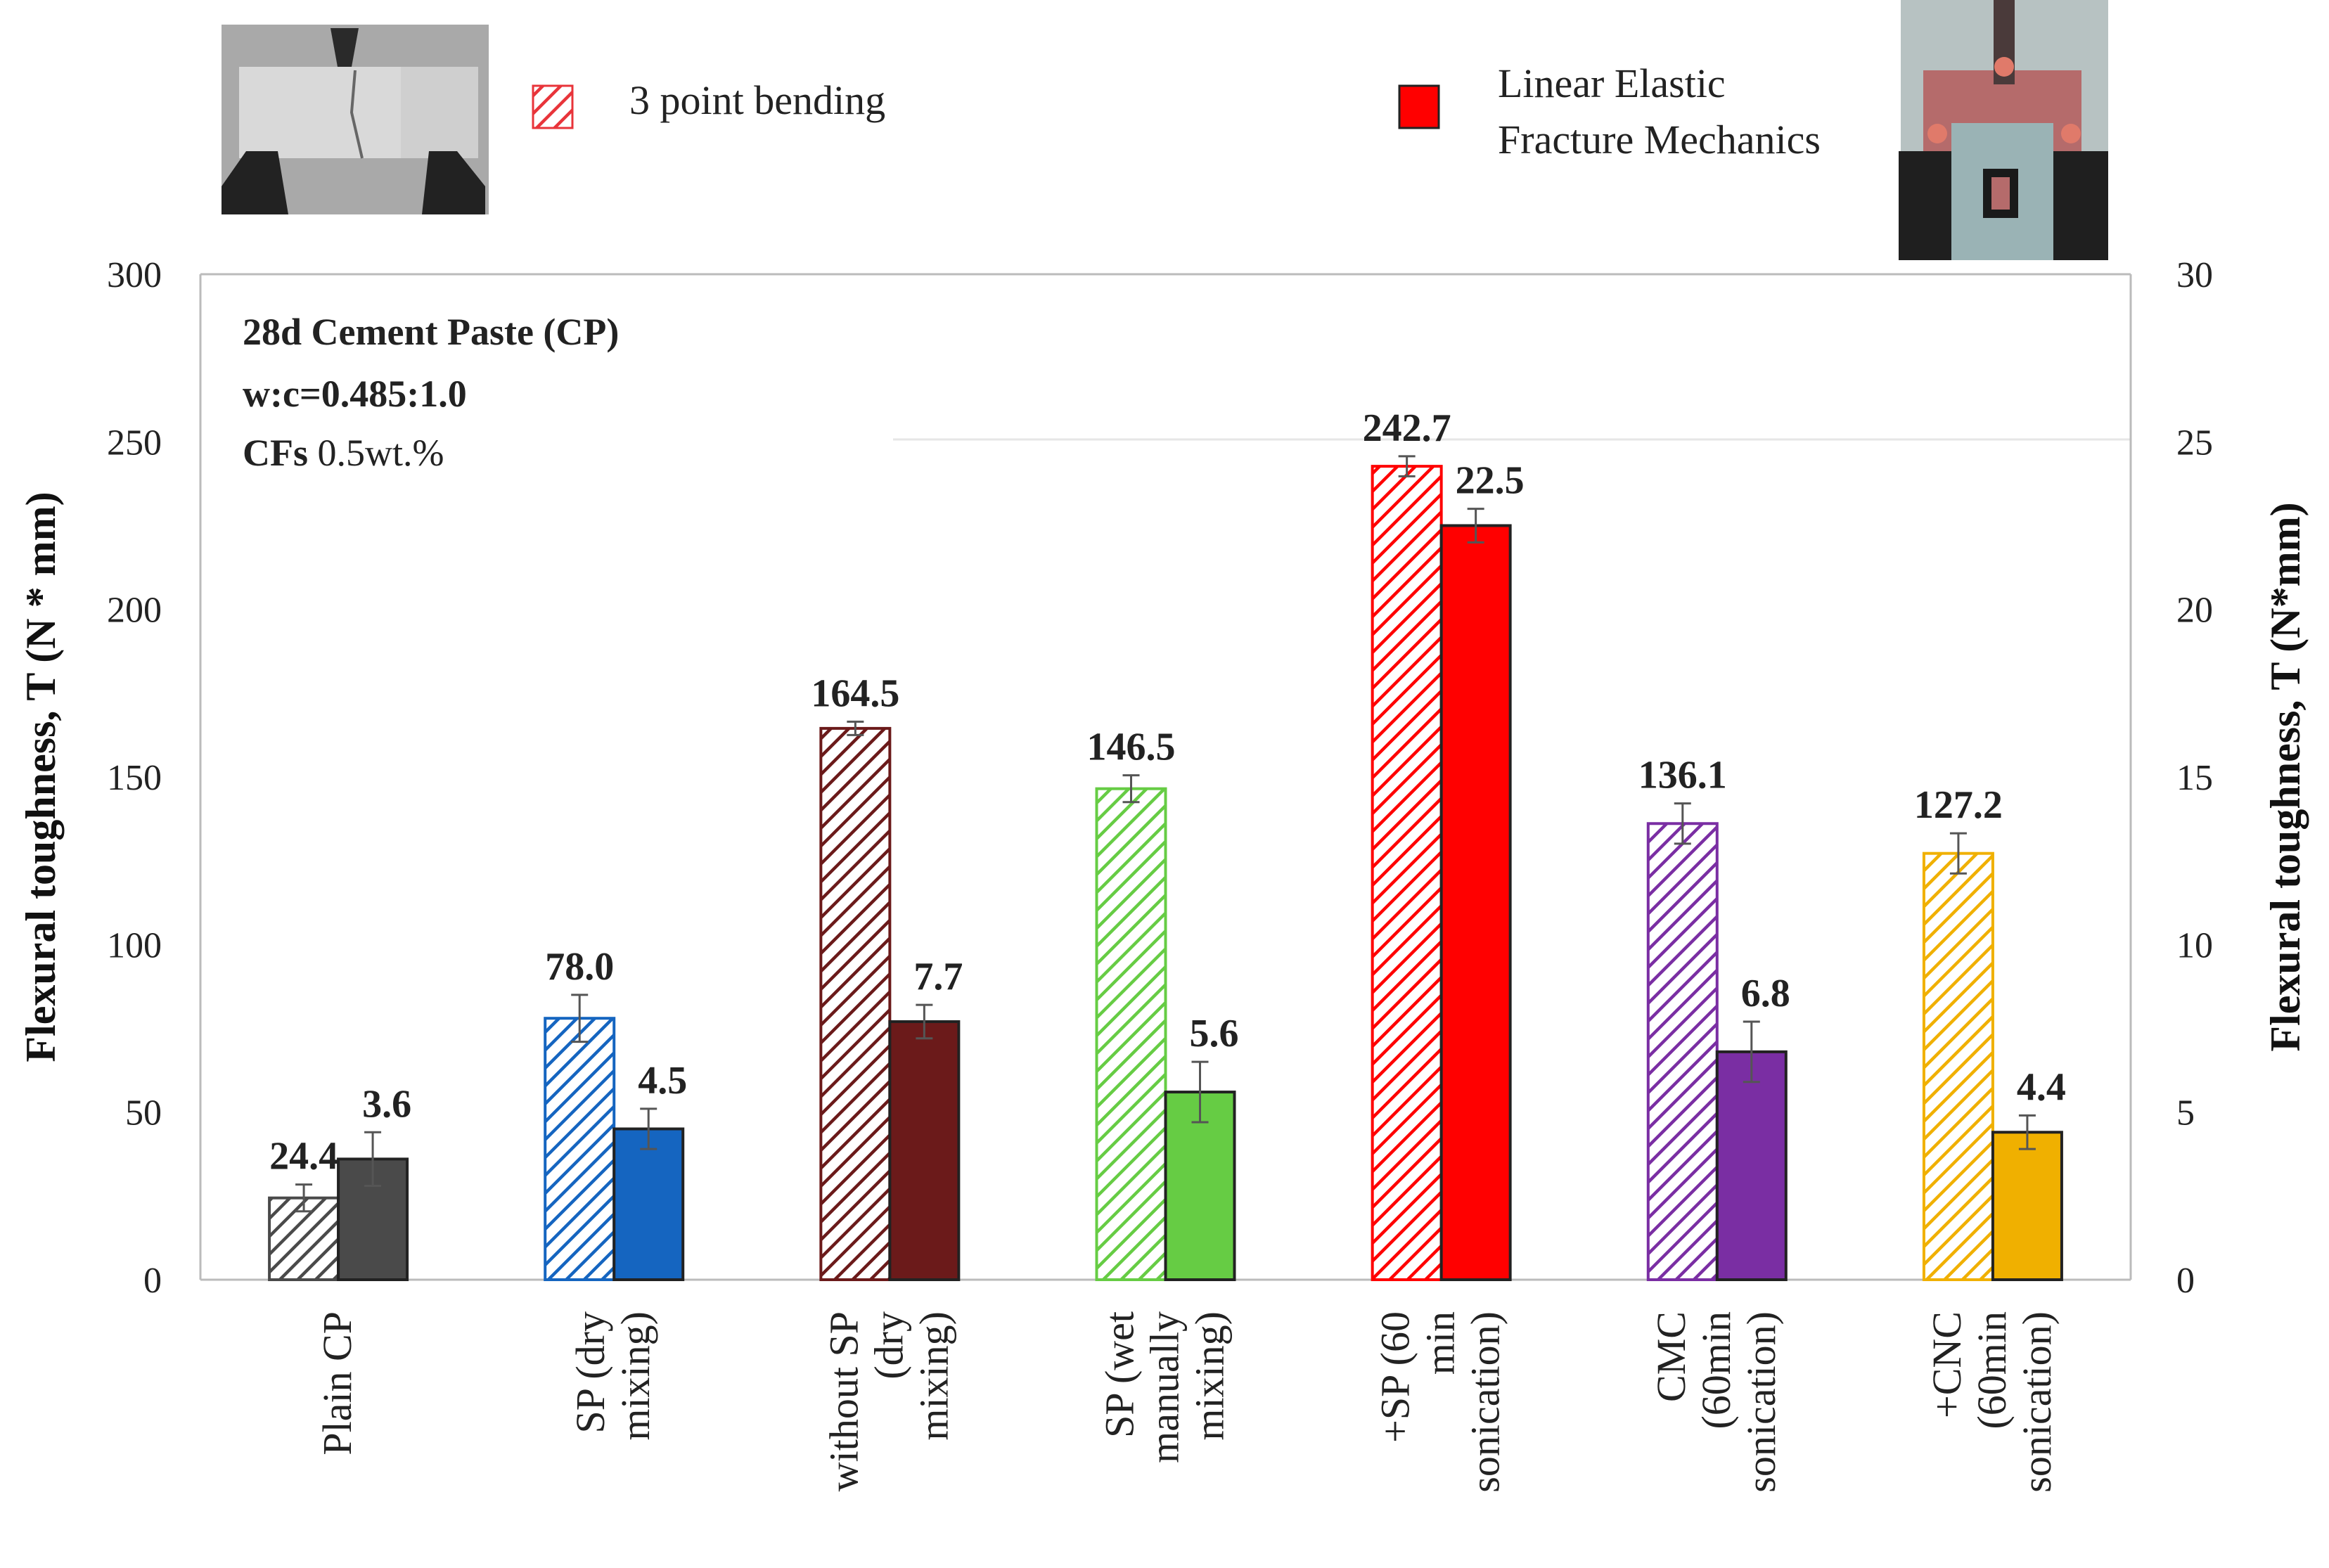  Describe the element at coordinates (2041, 1087) in the screenshot. I see `data-label-lefm: 4.4` at that location.